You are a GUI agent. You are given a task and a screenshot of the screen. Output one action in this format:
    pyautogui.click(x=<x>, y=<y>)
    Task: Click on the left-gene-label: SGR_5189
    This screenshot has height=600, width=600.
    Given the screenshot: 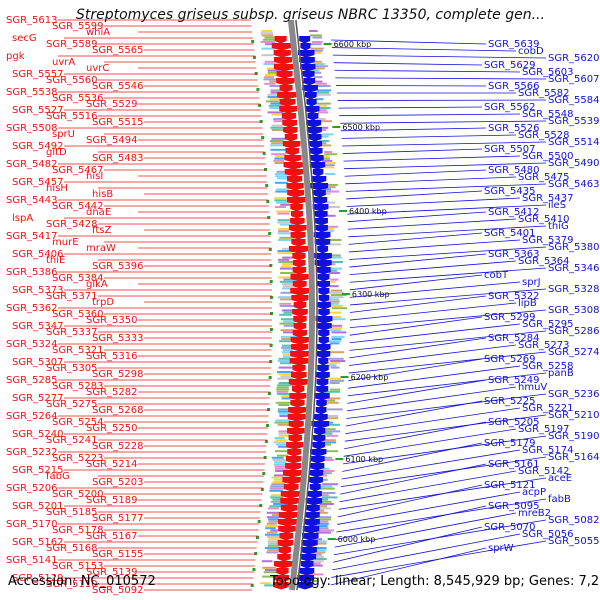 What is the action you would take?
    pyautogui.click(x=112, y=500)
    